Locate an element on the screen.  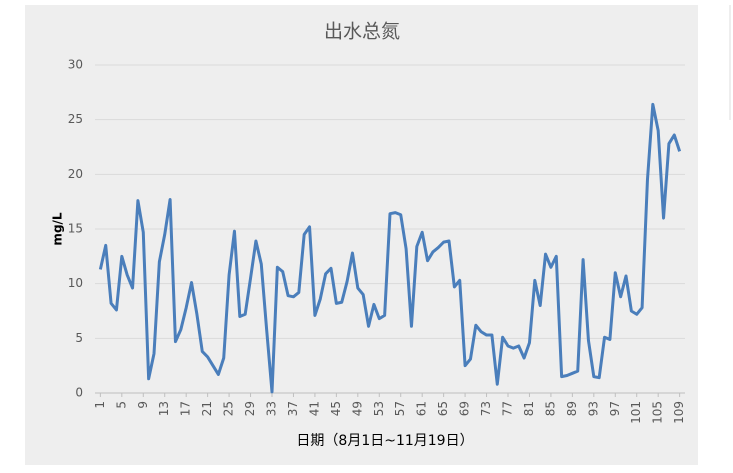
y-tick-label: 25 is located at coordinates (75, 119).